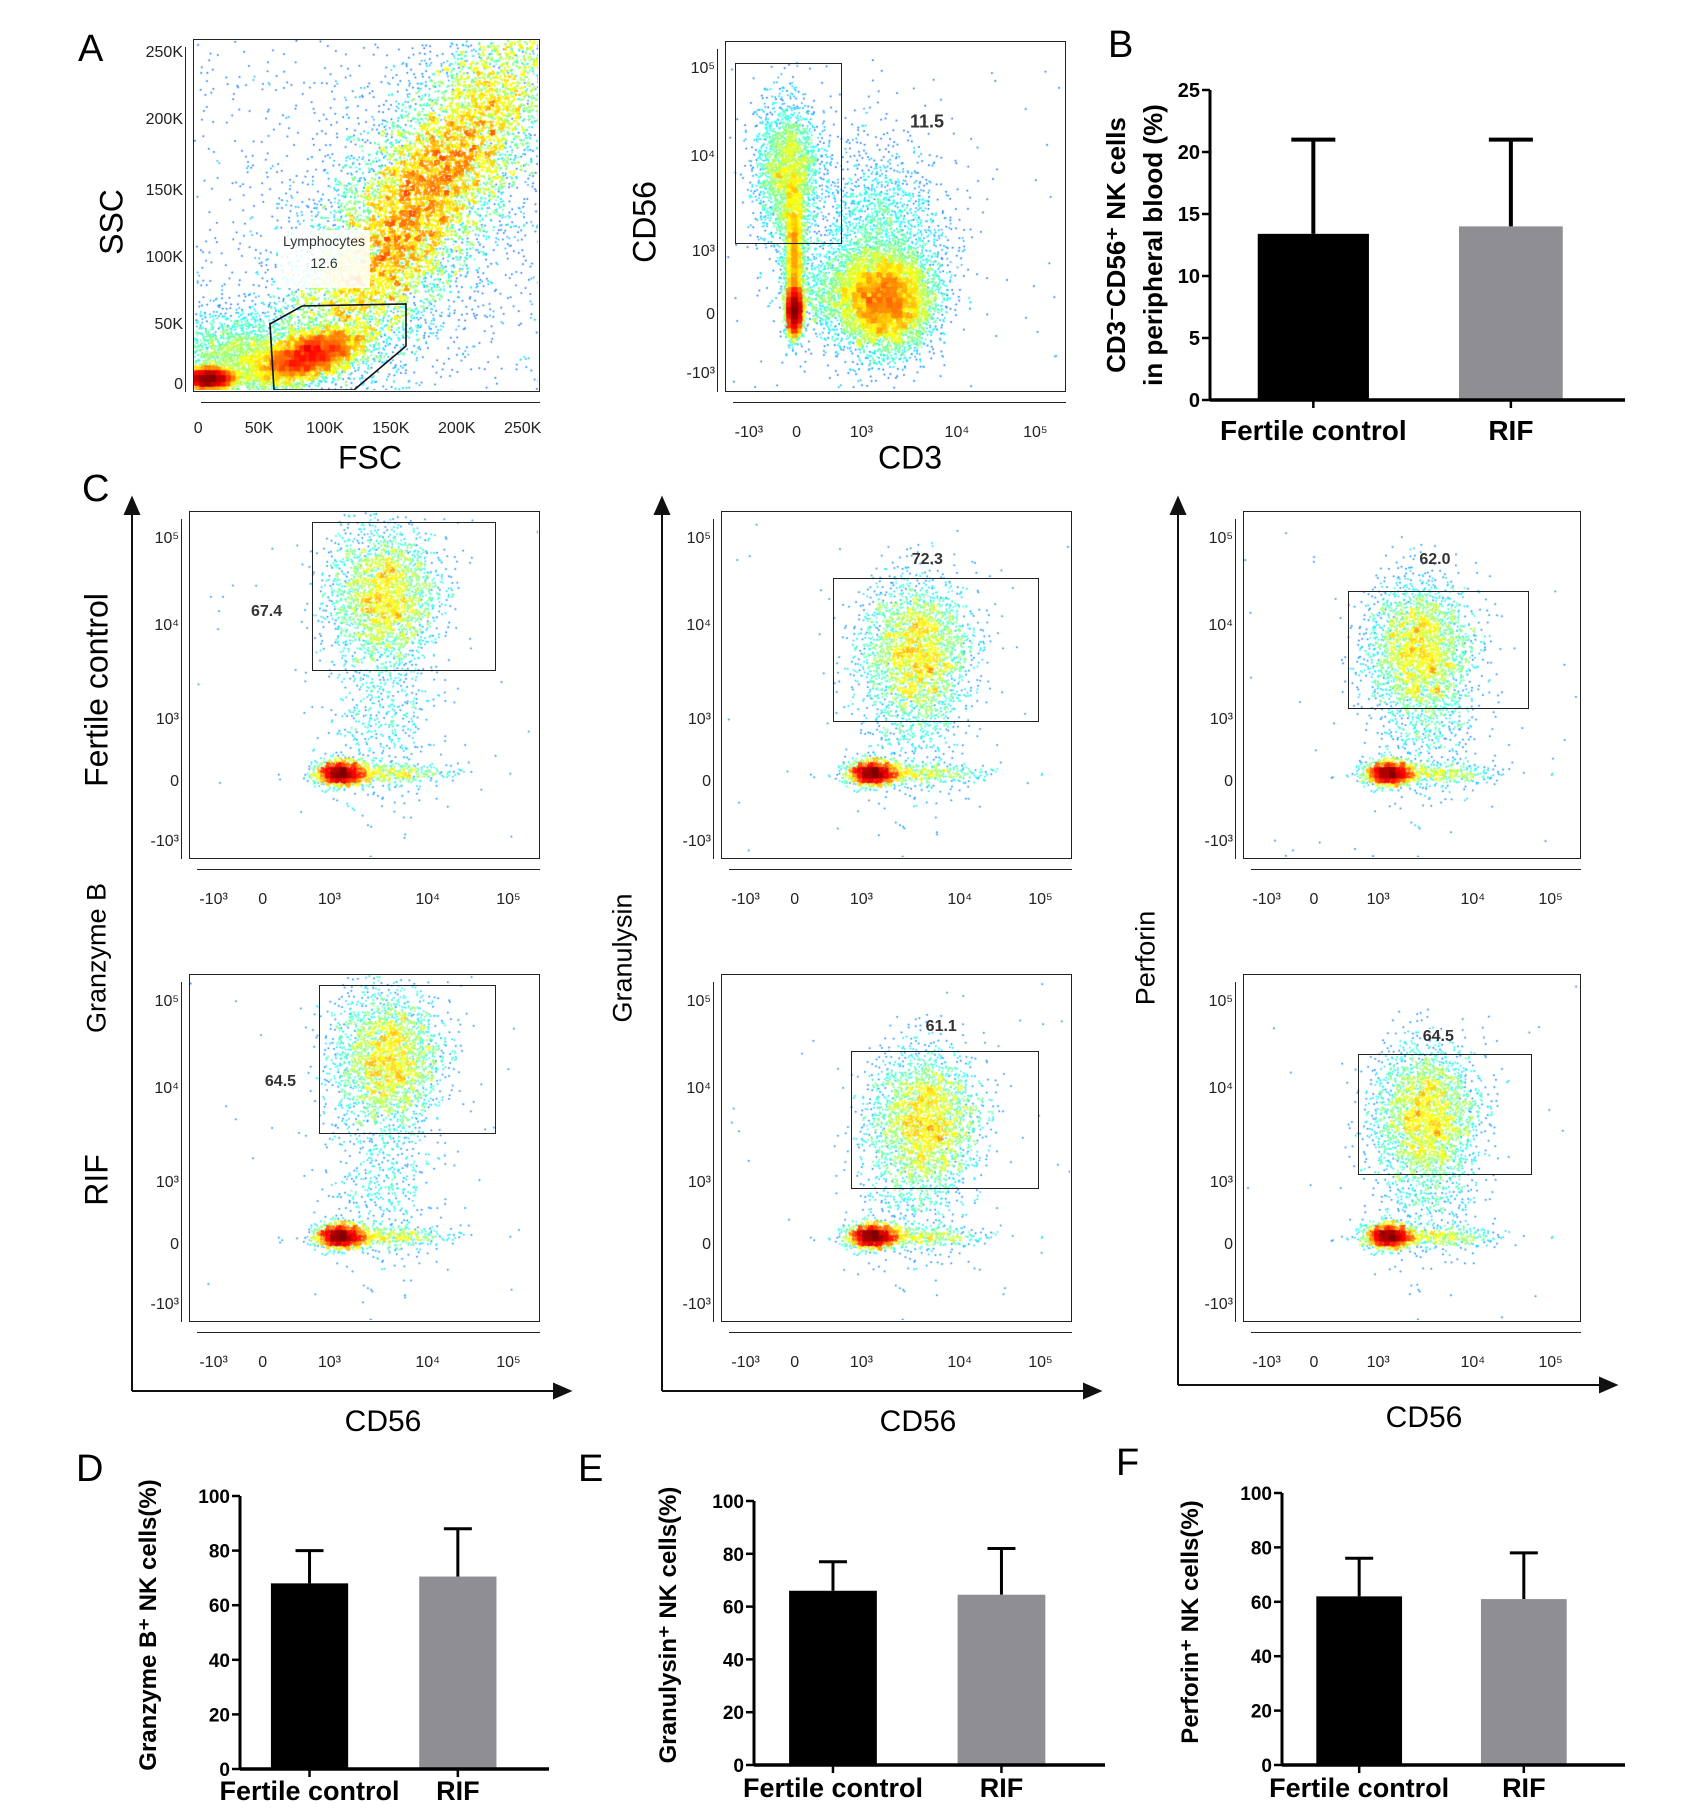 This screenshot has width=1683, height=1818. Describe the element at coordinates (1220, 1088) in the screenshot. I see `perforin-rif-y-tick-label: 10⁴` at that location.